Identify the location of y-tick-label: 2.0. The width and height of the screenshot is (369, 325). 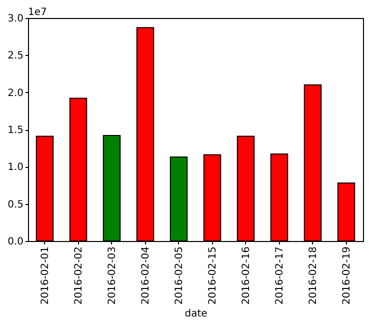
(16, 93).